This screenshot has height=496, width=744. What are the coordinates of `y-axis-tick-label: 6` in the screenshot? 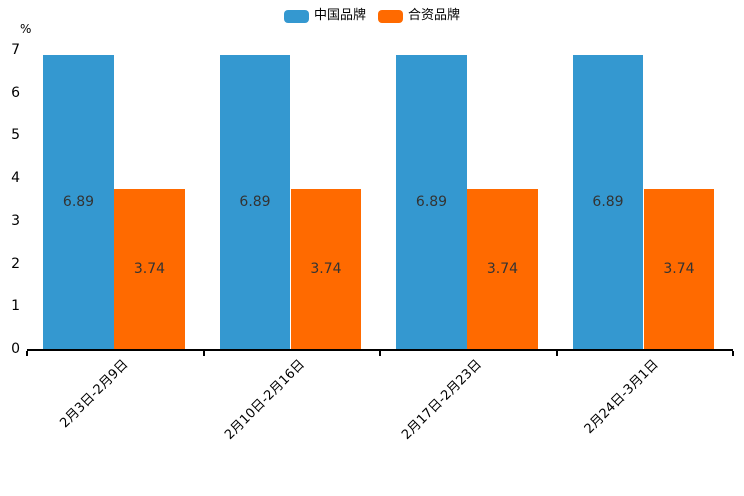 It's located at (15, 92).